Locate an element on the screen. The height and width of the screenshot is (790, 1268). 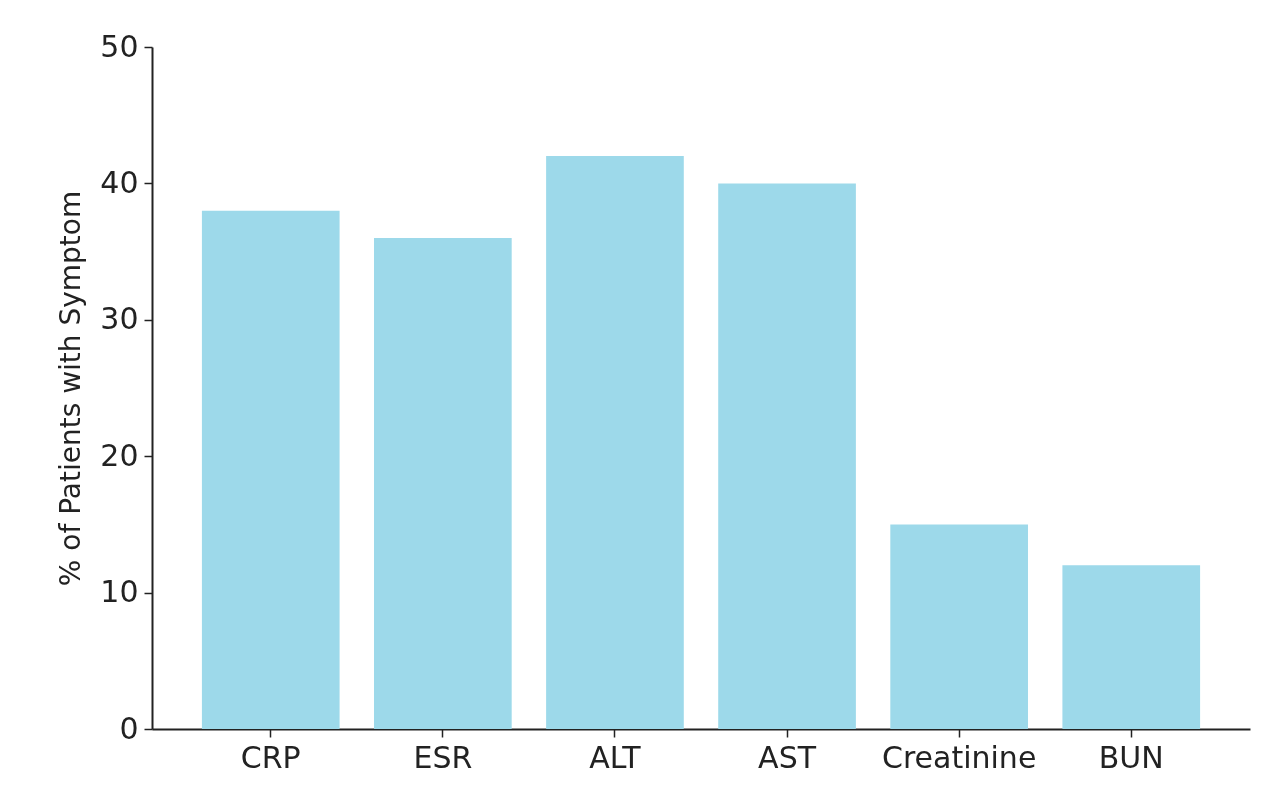
y-tick-label: 20 is located at coordinates (119, 455).